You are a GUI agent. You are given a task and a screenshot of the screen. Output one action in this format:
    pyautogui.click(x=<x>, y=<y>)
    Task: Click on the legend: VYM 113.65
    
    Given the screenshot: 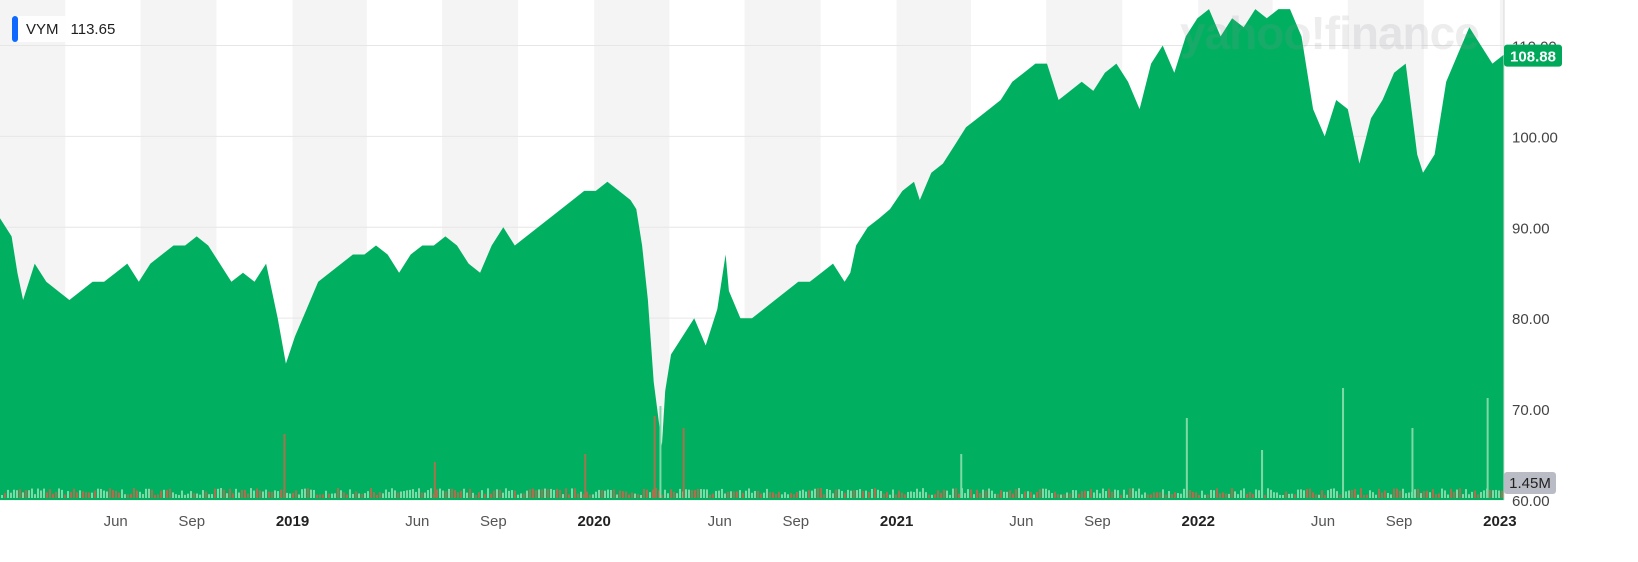 What is the action you would take?
    pyautogui.click(x=68, y=29)
    